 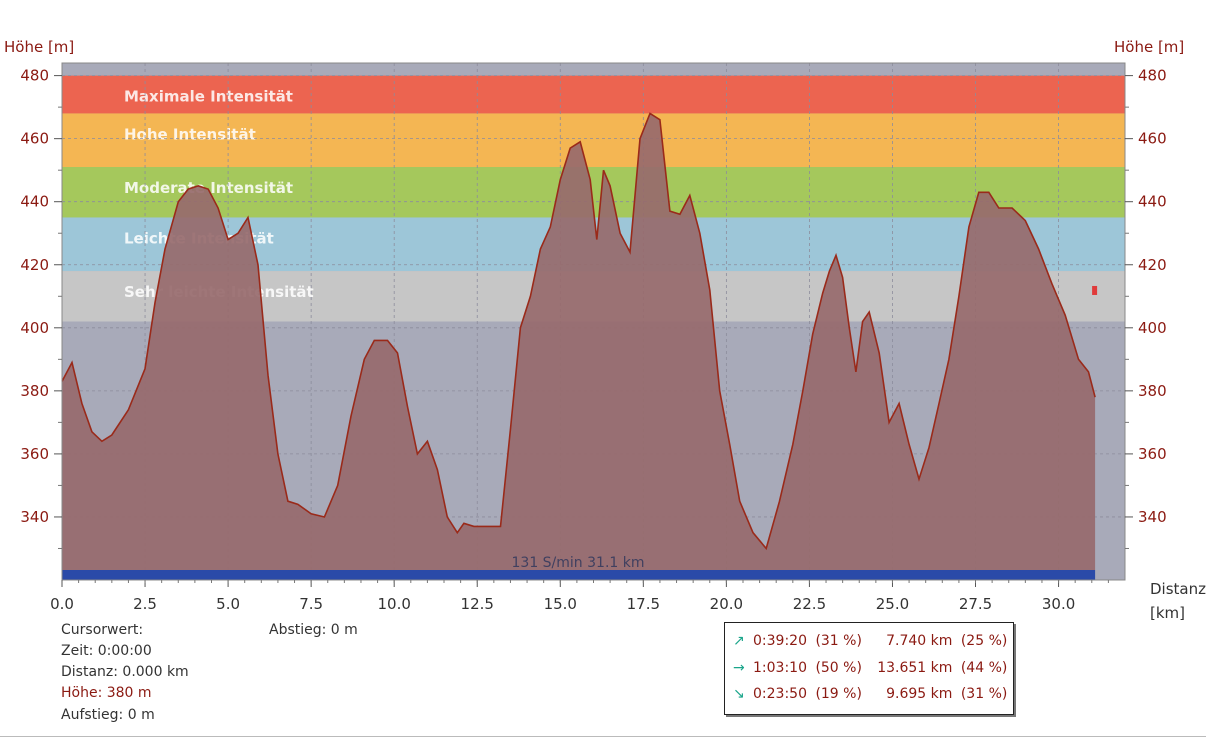 I want to click on pace-annotation: 131 S/min 31.1 km, so click(x=578, y=563).